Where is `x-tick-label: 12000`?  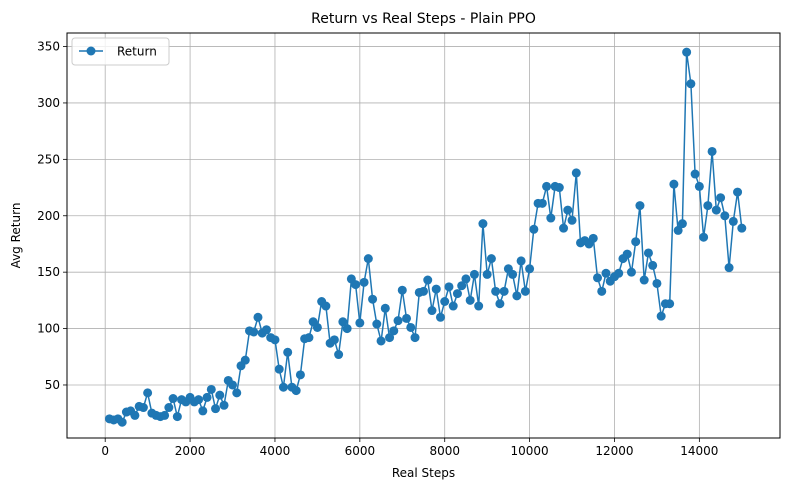
x-tick-label: 12000 is located at coordinates (614, 451).